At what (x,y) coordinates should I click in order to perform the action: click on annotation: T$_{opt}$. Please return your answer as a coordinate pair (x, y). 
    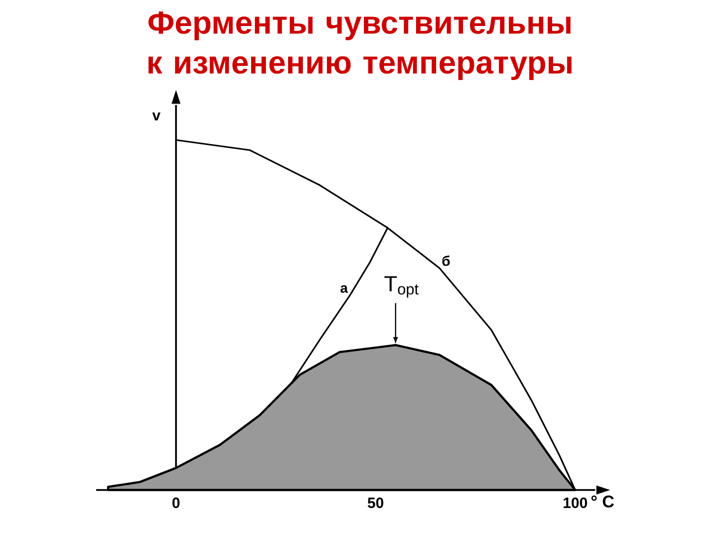
    Looking at the image, I should click on (401, 287).